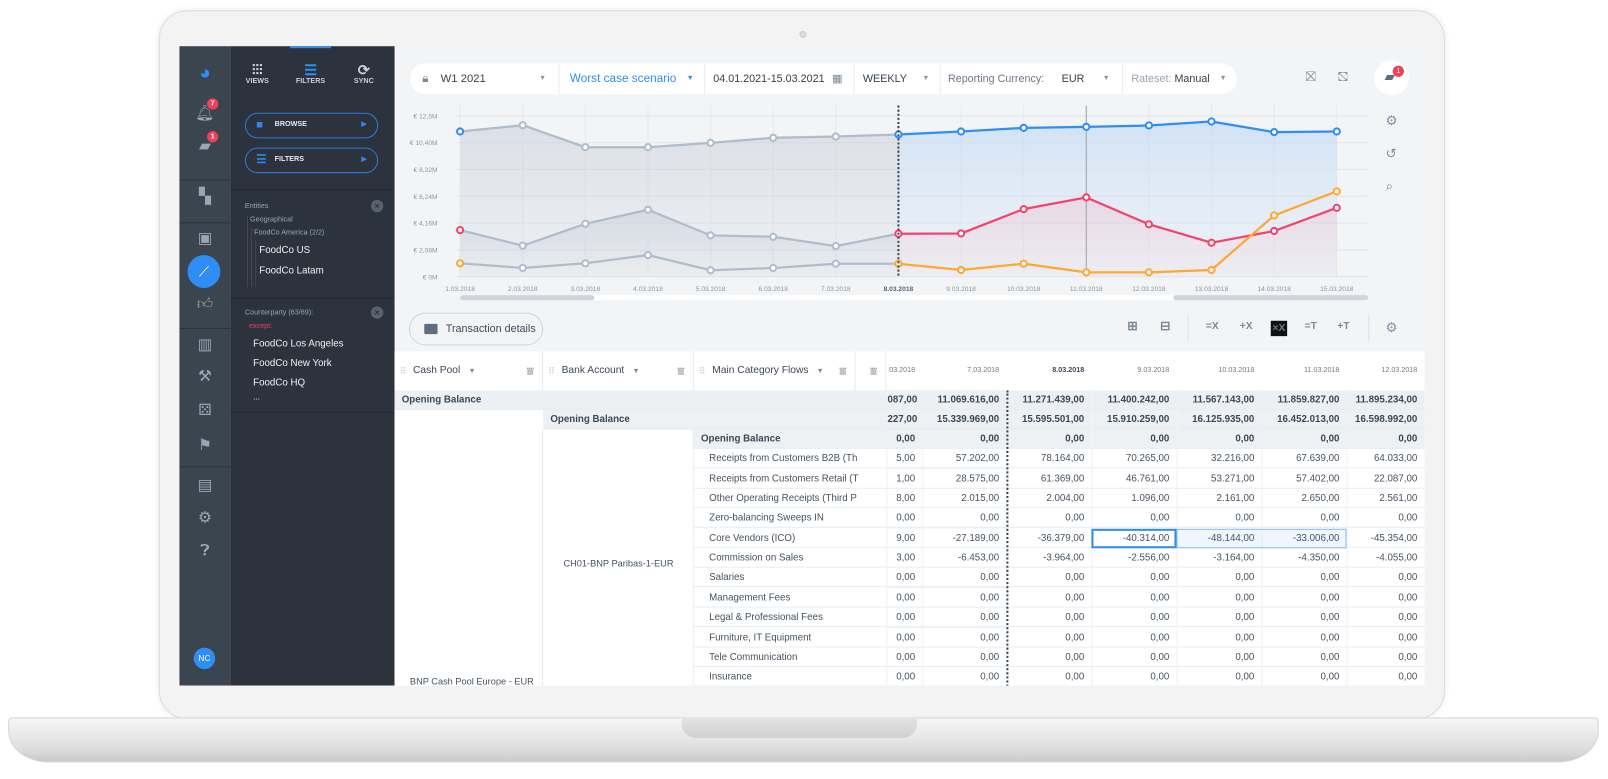  What do you see at coordinates (292, 363) in the screenshot?
I see `counterparty-item: FoodCo New York` at bounding box center [292, 363].